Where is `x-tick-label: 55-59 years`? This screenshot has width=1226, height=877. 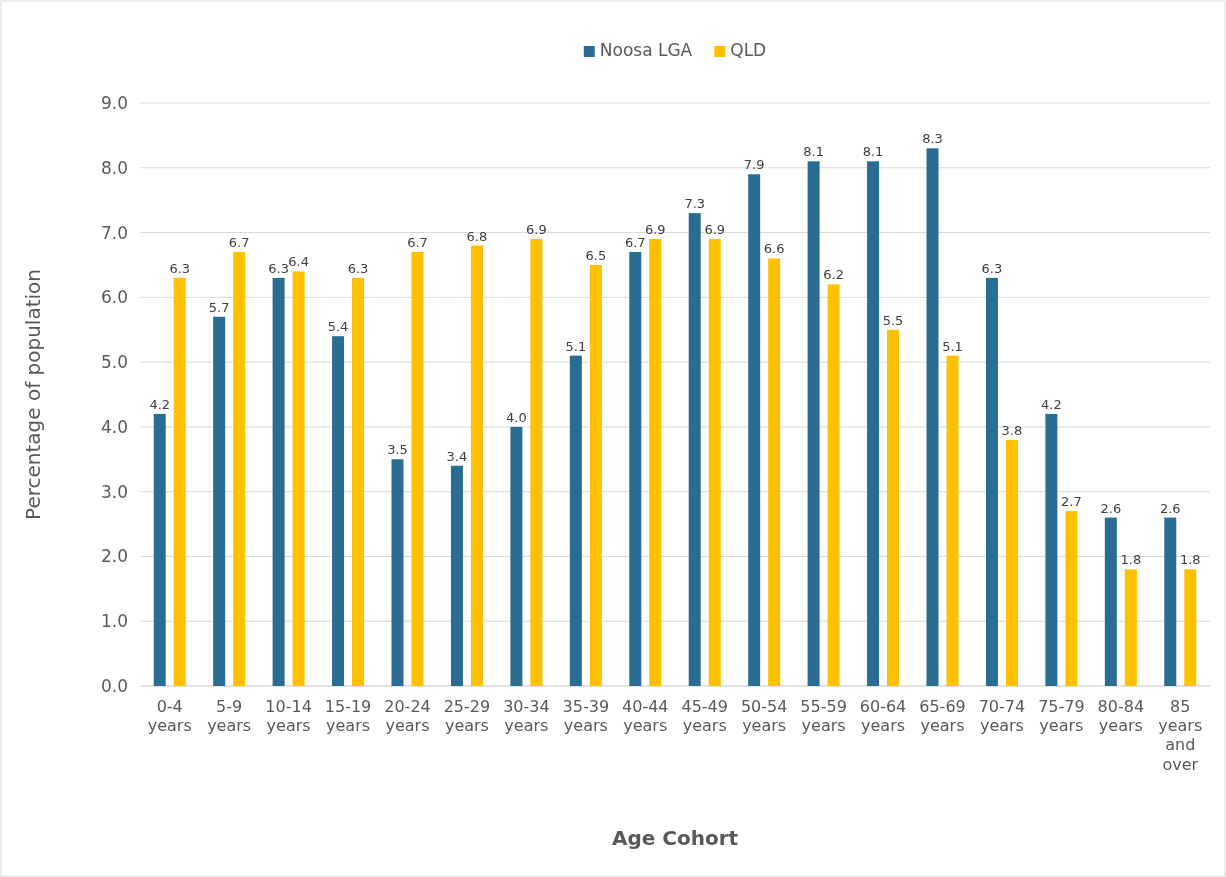
x-tick-label: 55-59 years is located at coordinates (823, 716).